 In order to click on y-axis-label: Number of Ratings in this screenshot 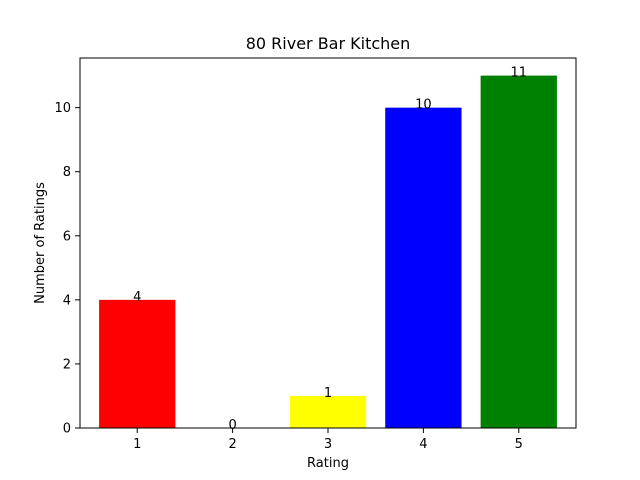, I will do `click(40, 243)`.